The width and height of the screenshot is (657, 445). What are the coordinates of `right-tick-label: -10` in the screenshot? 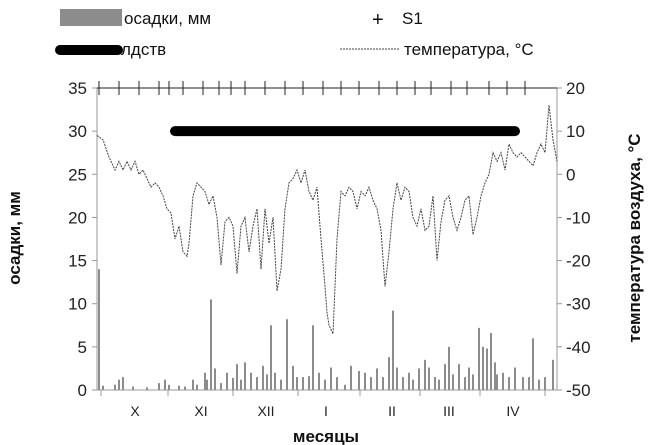 It's located at (578, 217).